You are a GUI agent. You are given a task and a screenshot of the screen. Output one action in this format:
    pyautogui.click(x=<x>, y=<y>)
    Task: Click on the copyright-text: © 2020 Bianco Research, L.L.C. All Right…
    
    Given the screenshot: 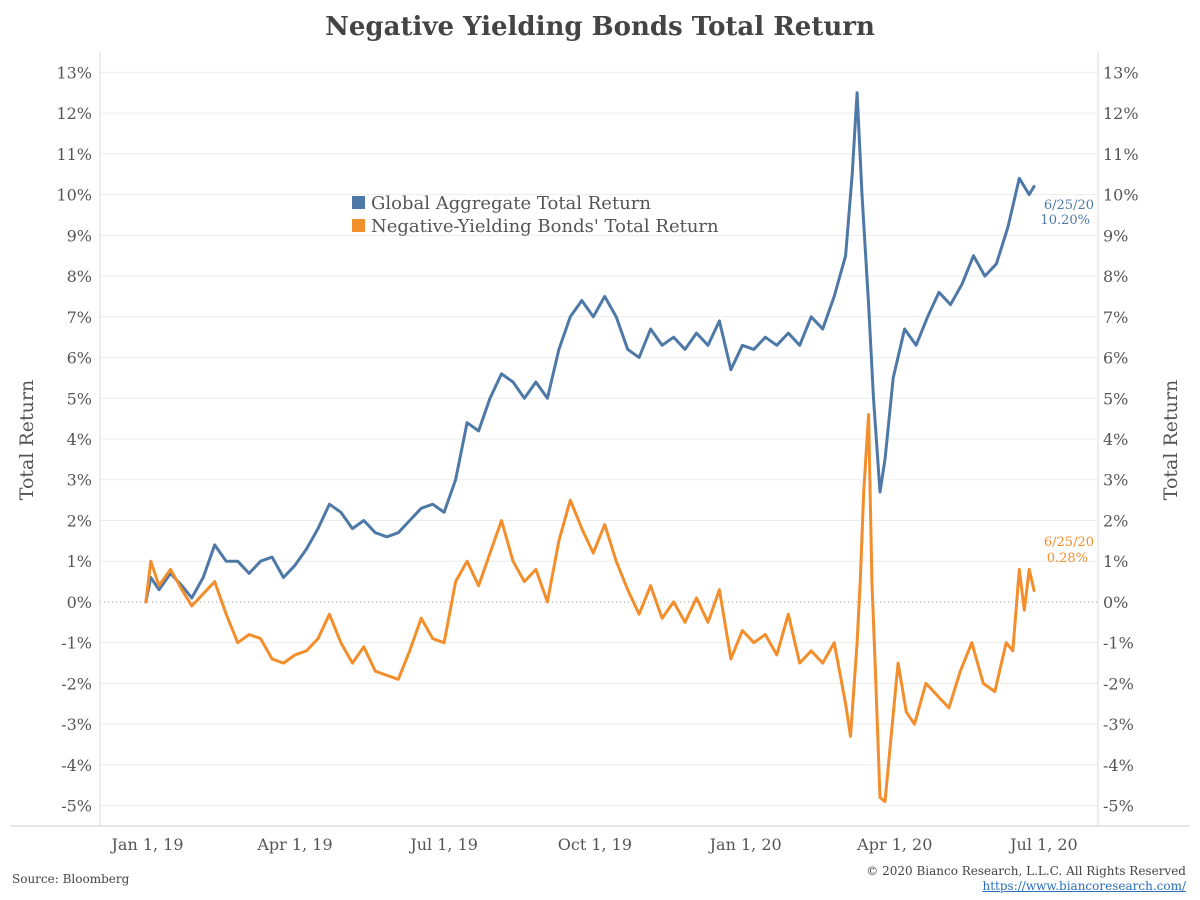 What is the action you would take?
    pyautogui.click(x=1026, y=871)
    